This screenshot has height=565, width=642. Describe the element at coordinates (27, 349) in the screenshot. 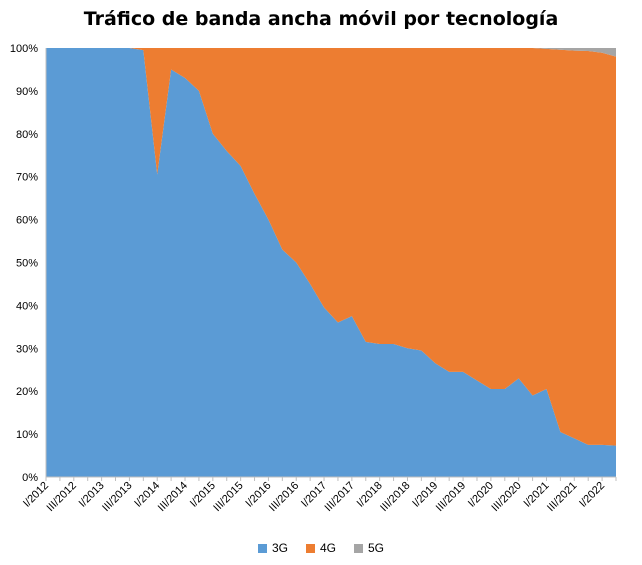

I see `y-tick-label: 30%` at that location.